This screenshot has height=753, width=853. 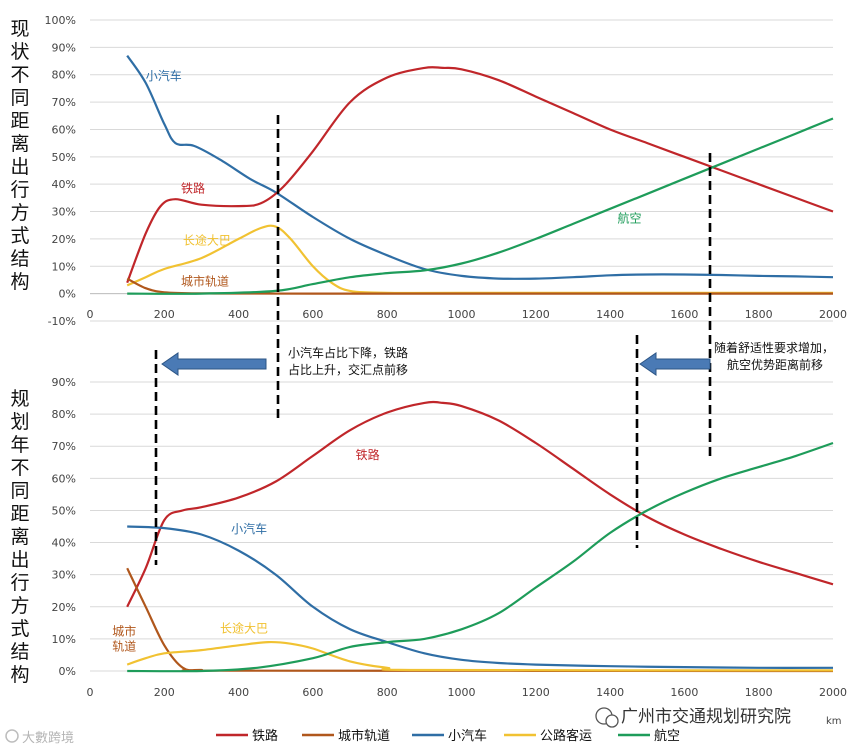 What do you see at coordinates (348, 369) in the screenshot?
I see `annotation-top-middle-line2: 占比上升，交汇点前移` at bounding box center [348, 369].